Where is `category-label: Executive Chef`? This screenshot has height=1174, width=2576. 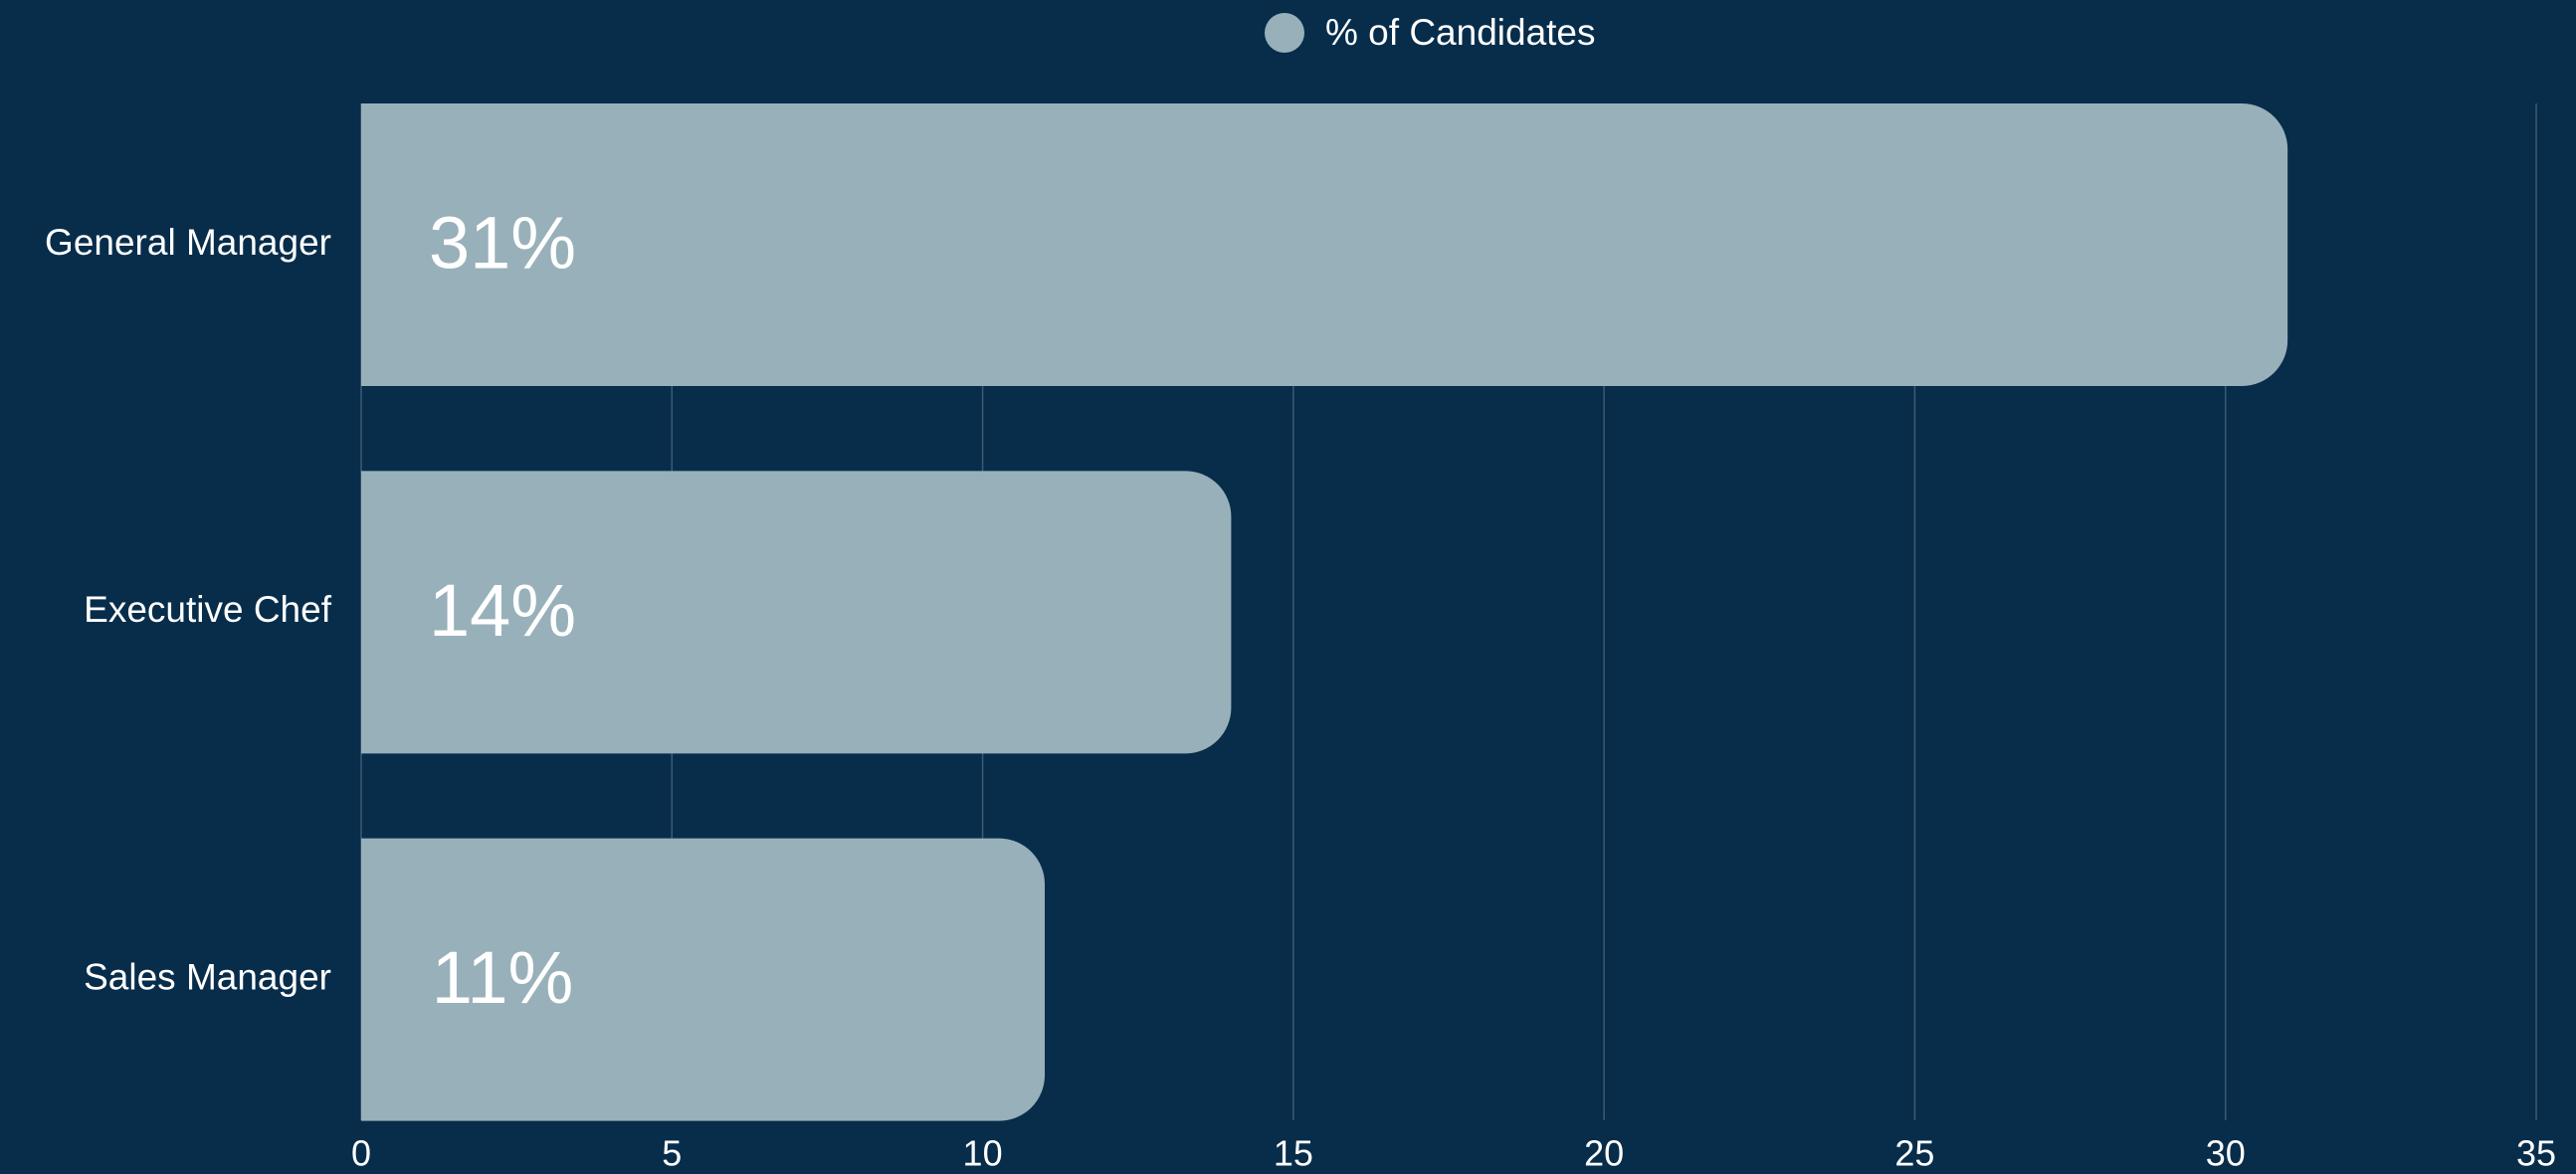 category-label: Executive Chef is located at coordinates (208, 609).